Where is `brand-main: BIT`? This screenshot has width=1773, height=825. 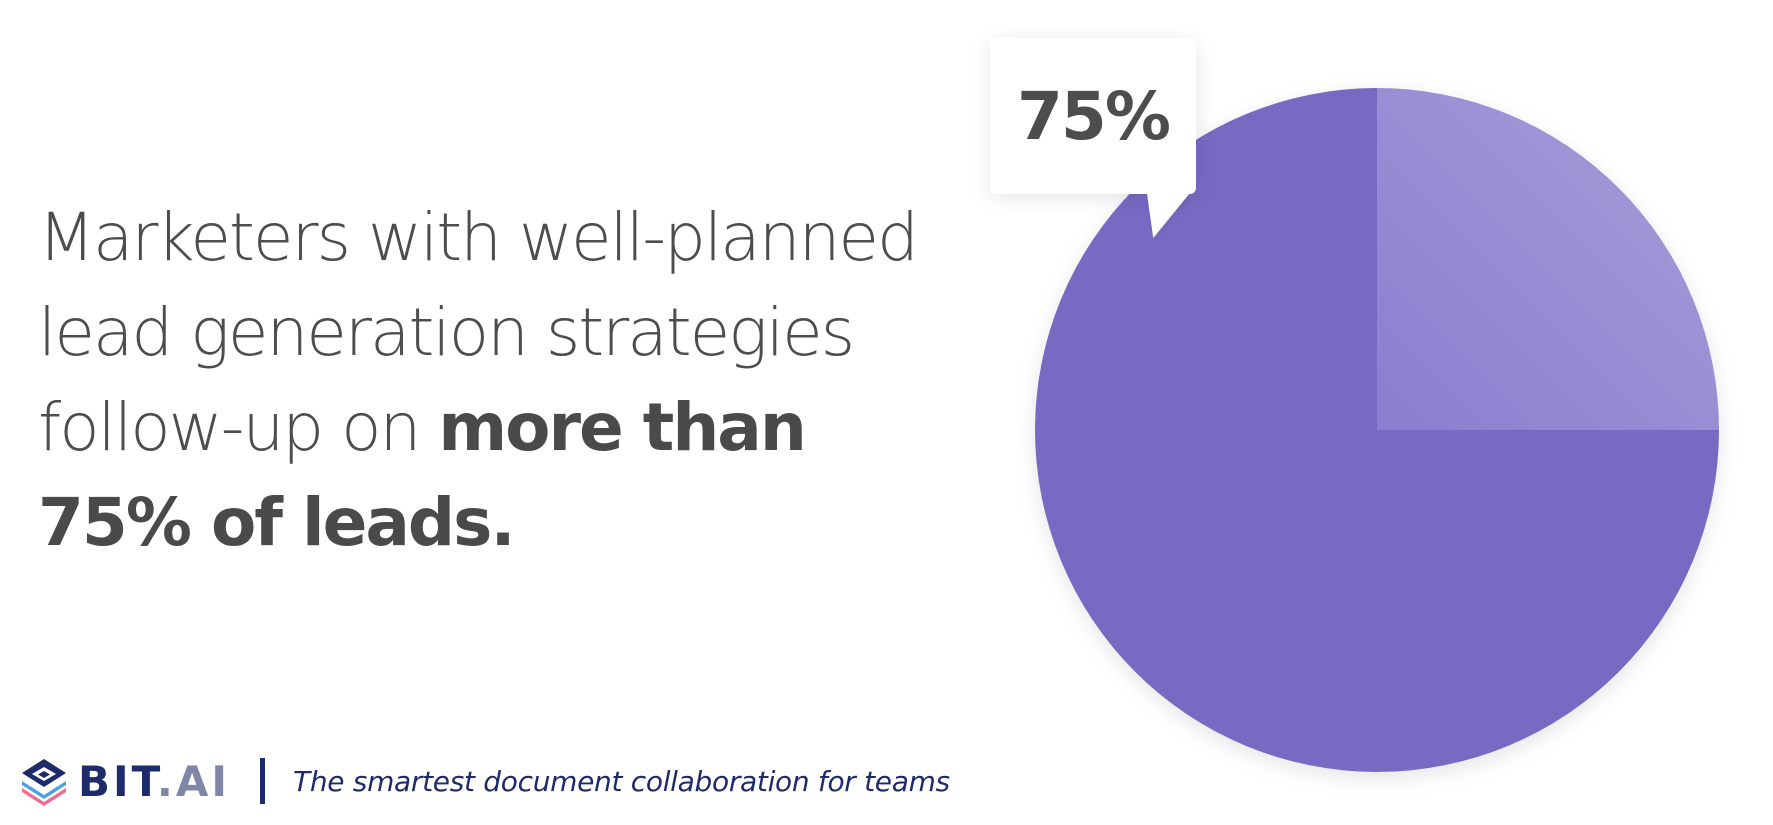
brand-main: BIT is located at coordinates (117, 781).